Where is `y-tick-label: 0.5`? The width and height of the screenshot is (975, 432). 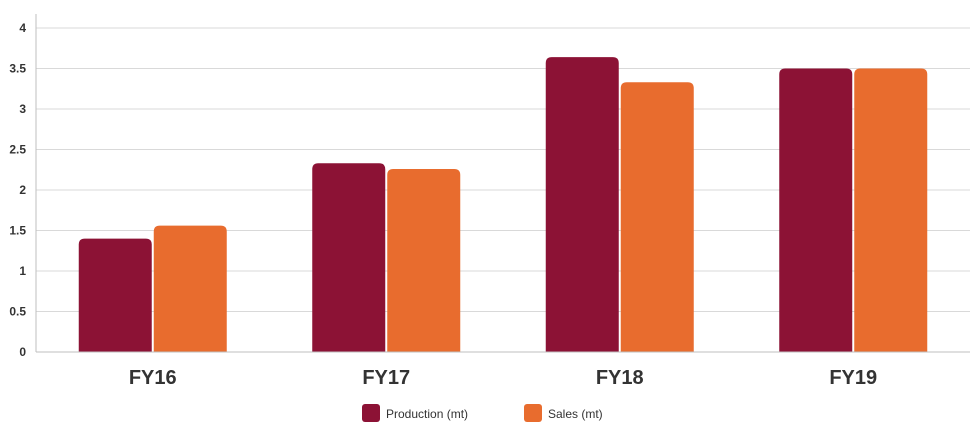
y-tick-label: 0.5 is located at coordinates (17, 312).